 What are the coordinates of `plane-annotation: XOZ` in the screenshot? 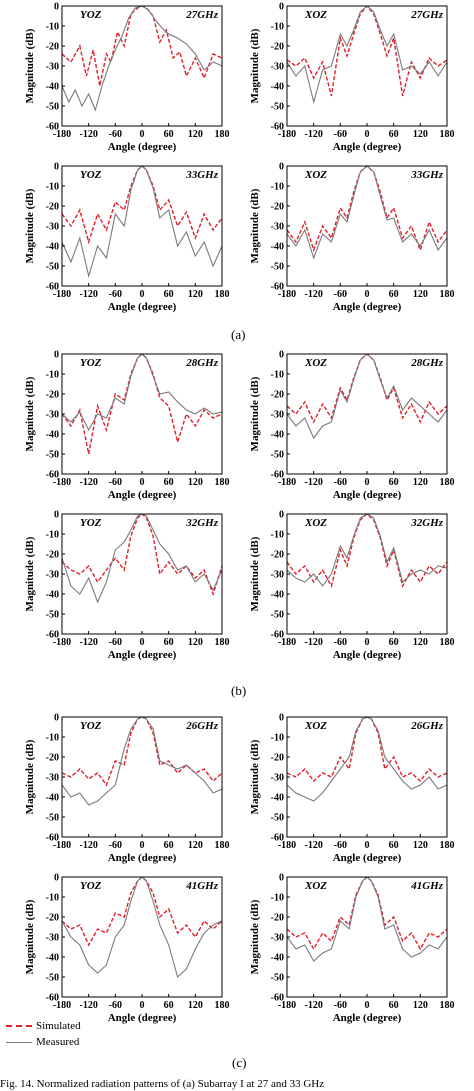 It's located at (315, 523).